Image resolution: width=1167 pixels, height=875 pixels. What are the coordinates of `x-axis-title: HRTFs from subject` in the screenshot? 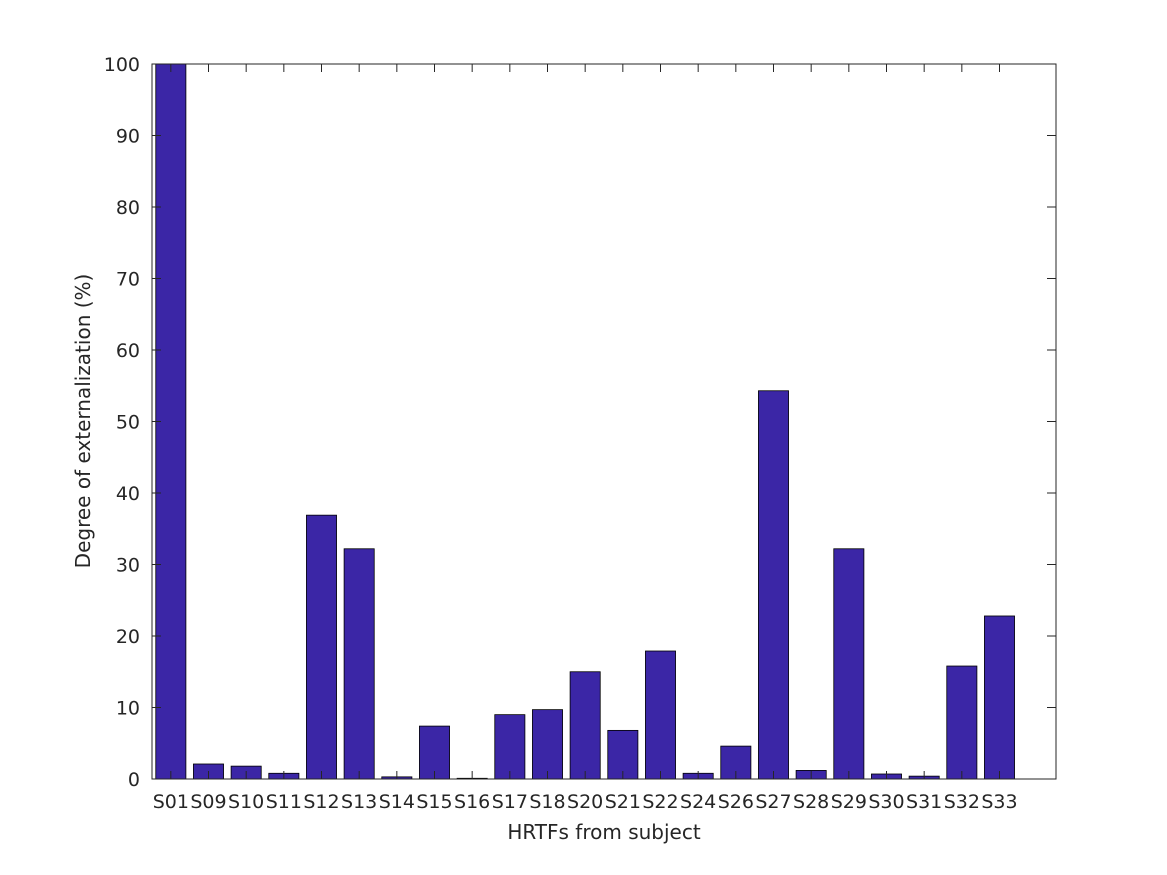 It's located at (604, 832).